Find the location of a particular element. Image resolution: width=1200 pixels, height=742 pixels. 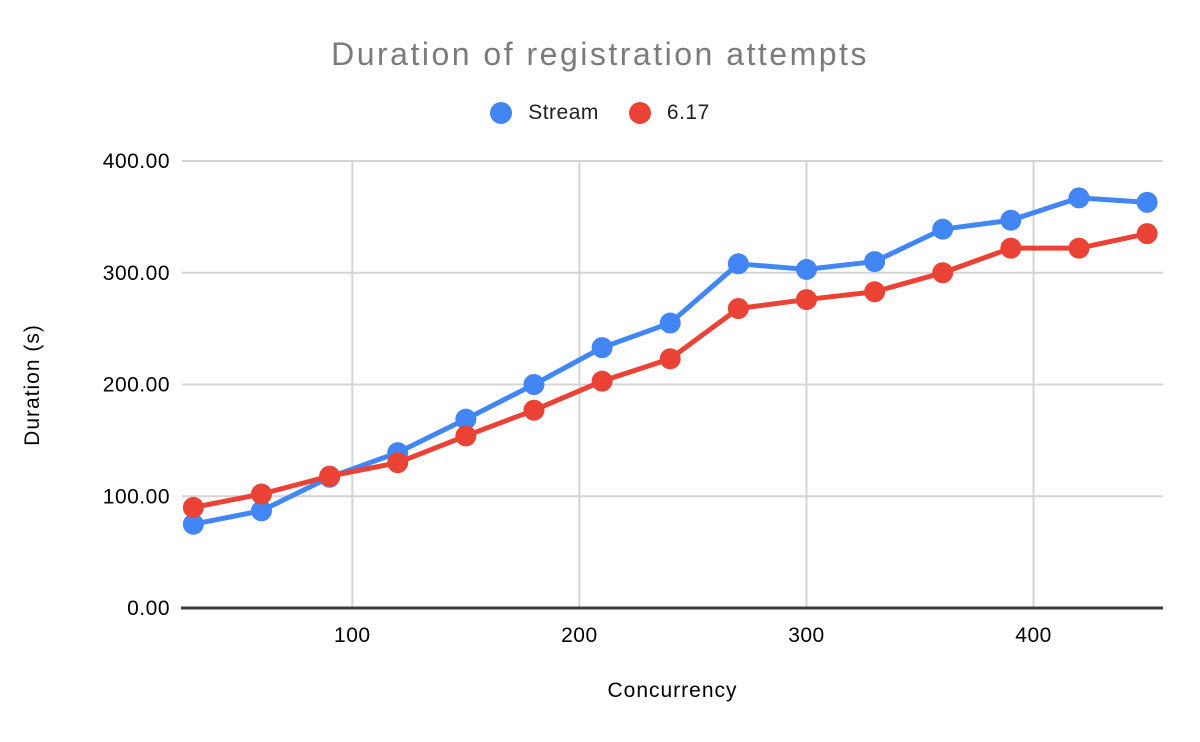

legend-item-6-17: 6.17 is located at coordinates (669, 113).